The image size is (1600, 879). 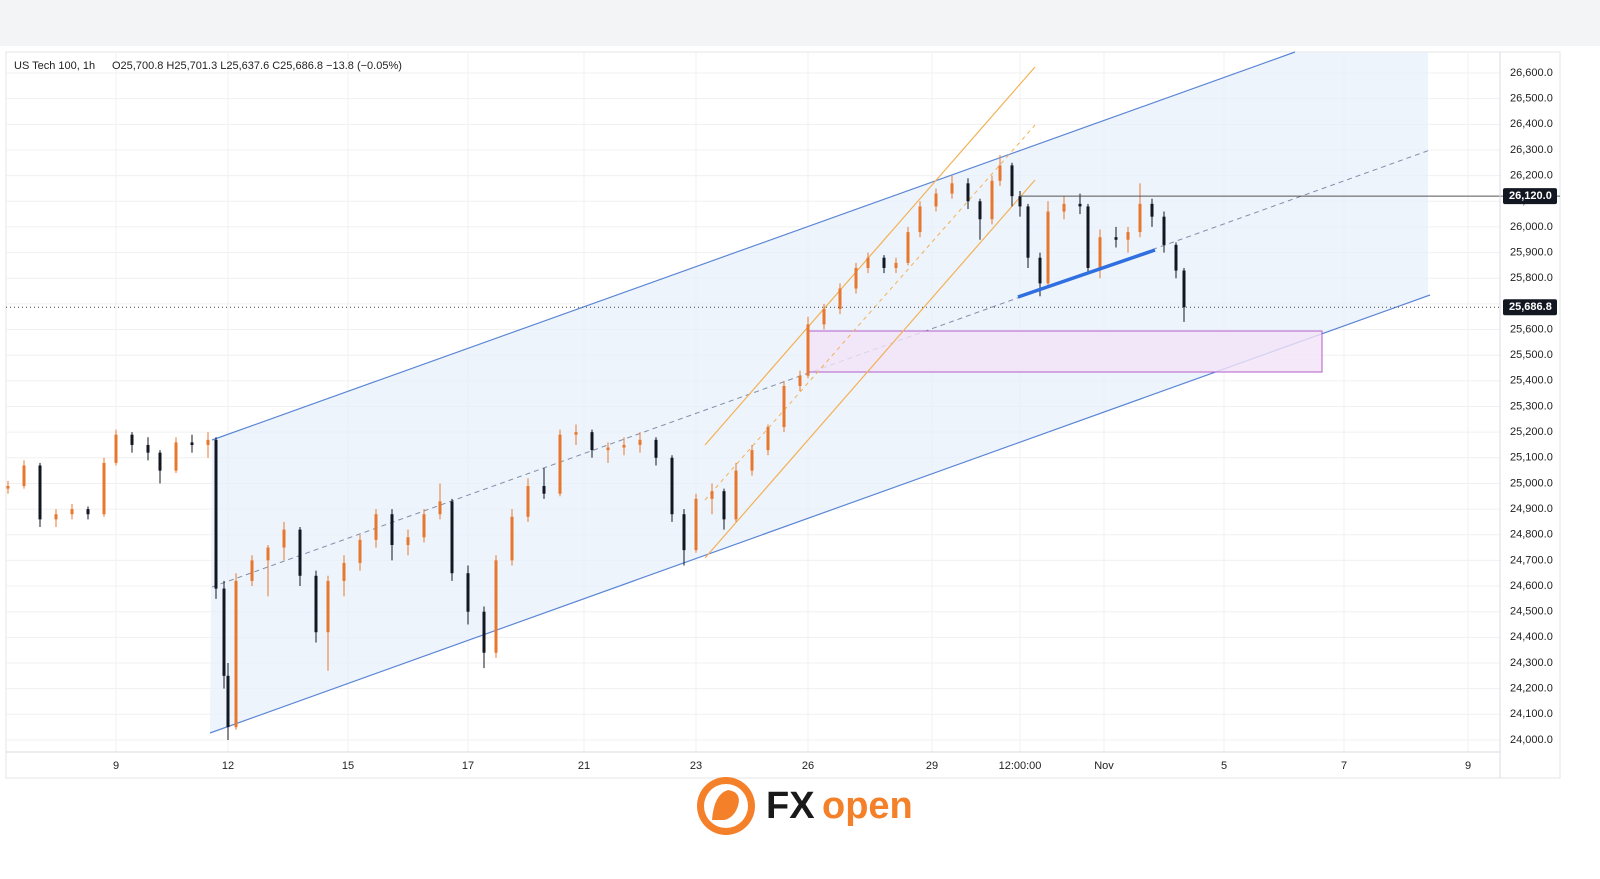 What do you see at coordinates (1531, 714) in the screenshot?
I see `y-tick-label: 24,100.0` at bounding box center [1531, 714].